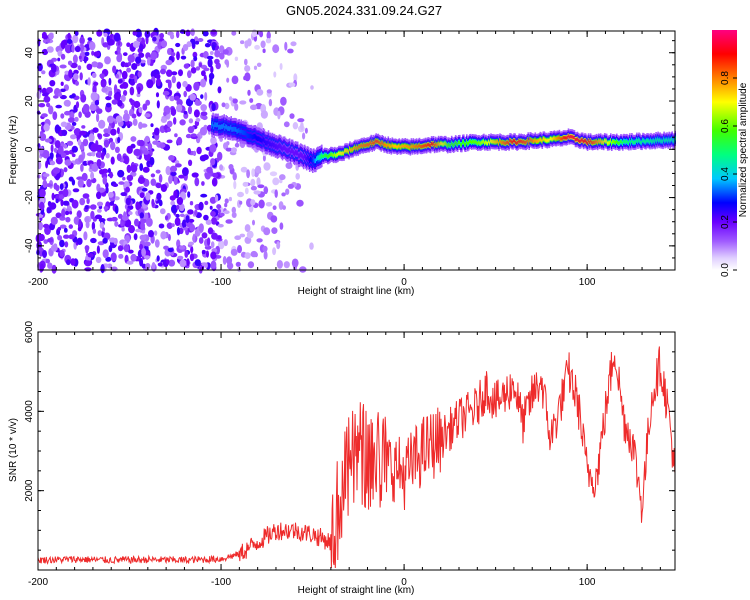 The height and width of the screenshot is (600, 750). Describe the element at coordinates (725, 174) in the screenshot. I see `colorbar-tick-label: 0.4` at that location.